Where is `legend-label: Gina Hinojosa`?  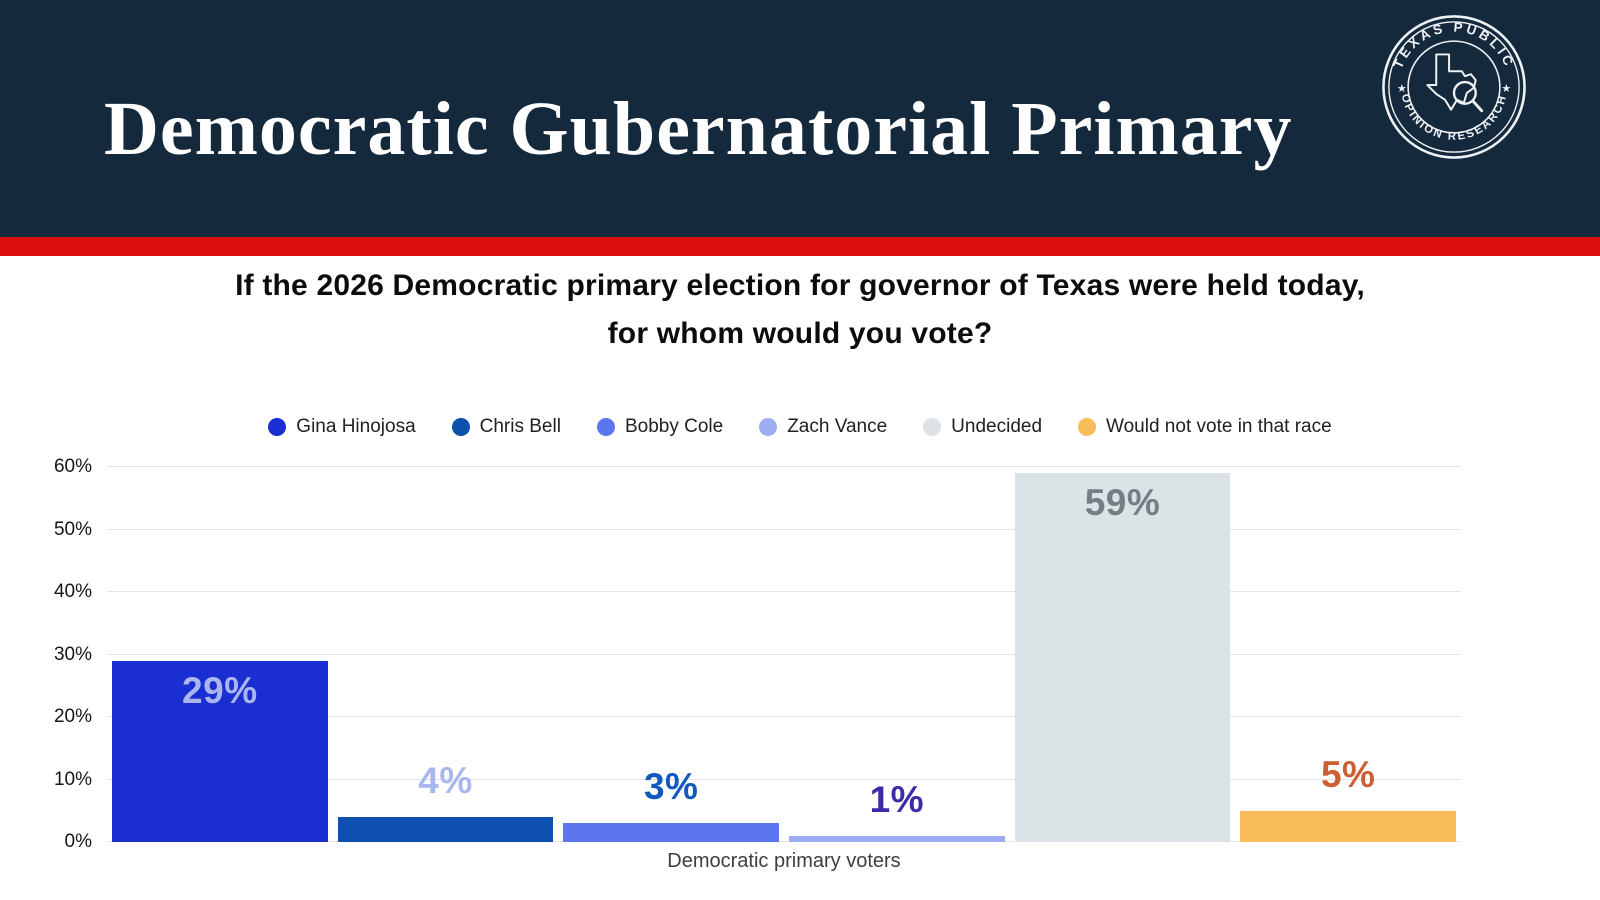
legend-label: Gina Hinojosa is located at coordinates (356, 426).